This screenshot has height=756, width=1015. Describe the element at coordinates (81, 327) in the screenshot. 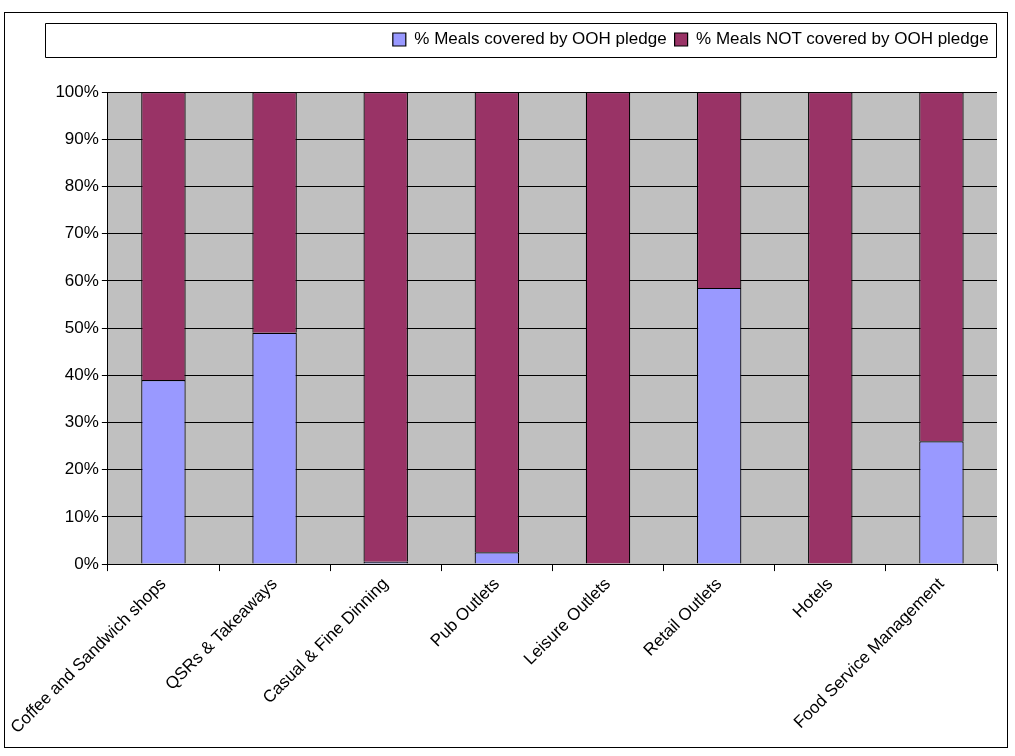

I see `y-tick-label: 50%` at that location.